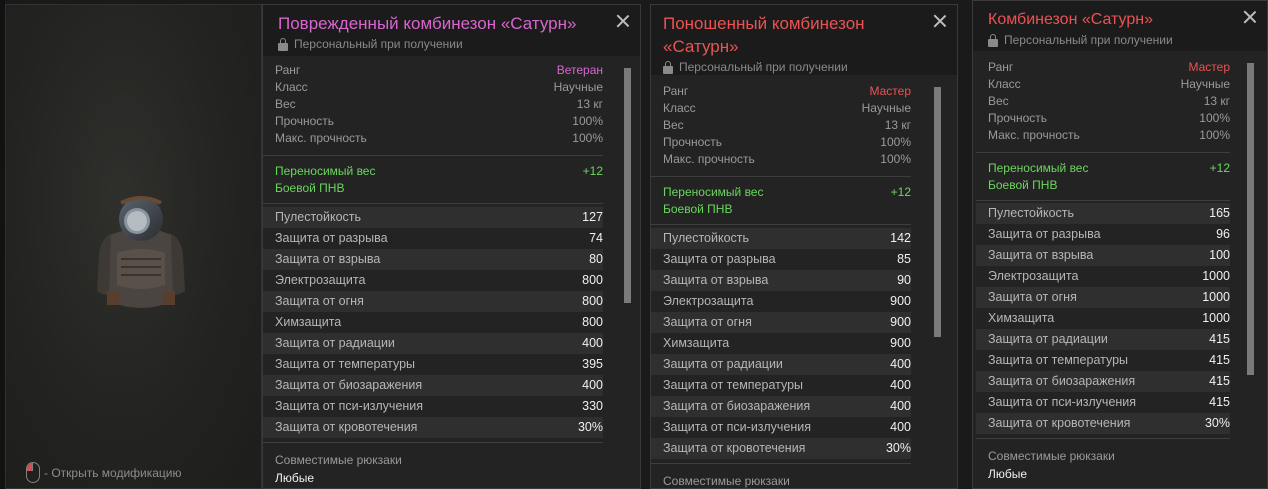 Image resolution: width=1268 pixels, height=489 pixels. What do you see at coordinates (427, 23) in the screenshot?
I see `item-title: Поврежденный комбинезон «Сатурн»` at bounding box center [427, 23].